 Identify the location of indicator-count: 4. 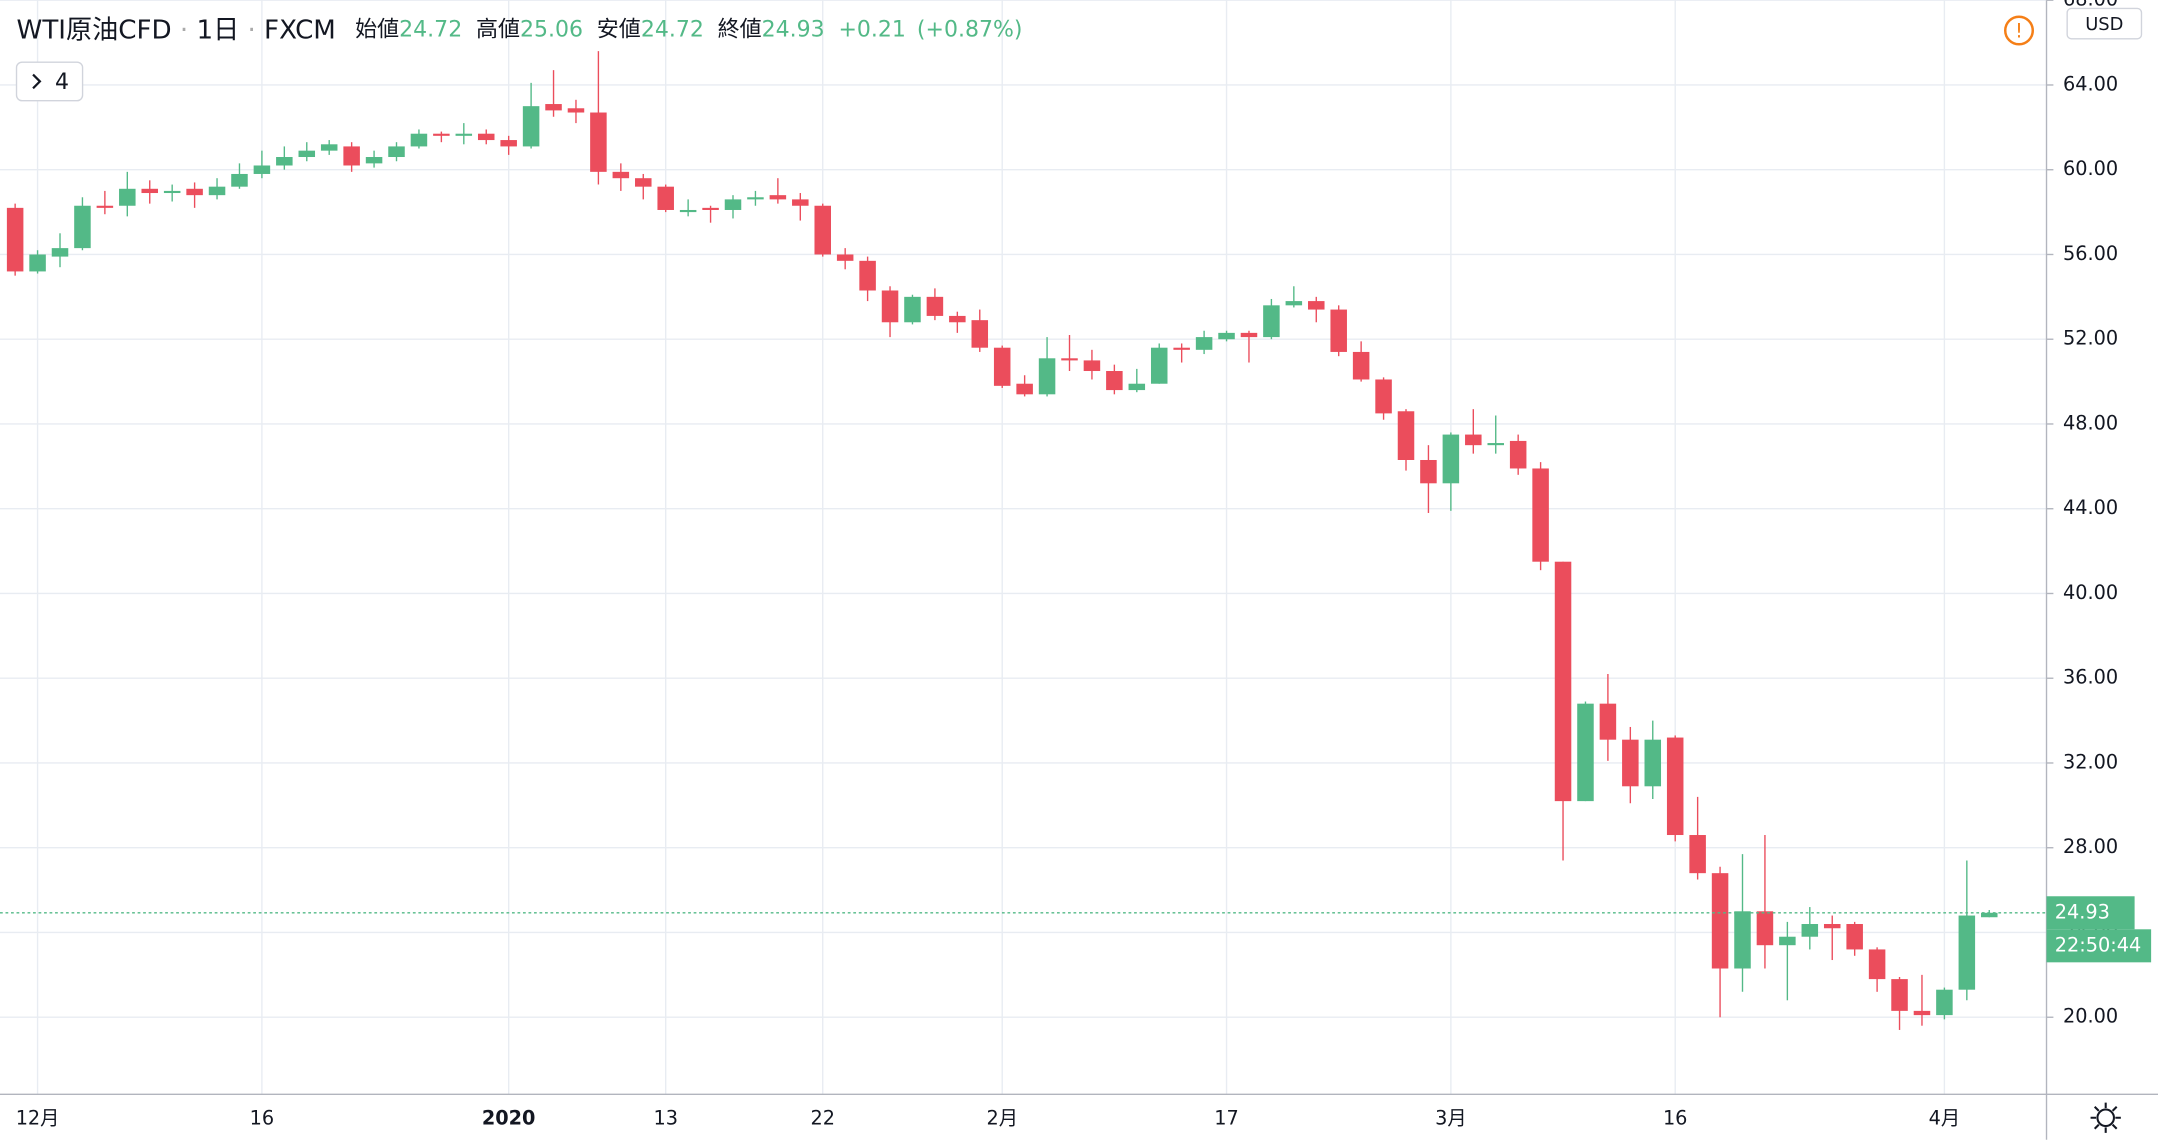
(62, 82).